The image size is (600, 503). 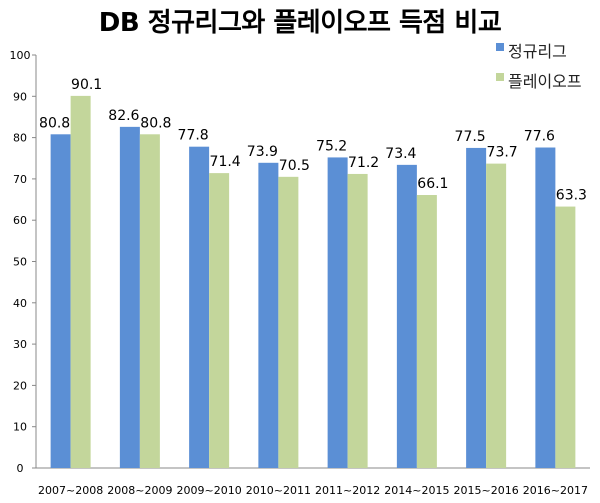 I want to click on data-label-playoff: 70.5, so click(x=294, y=166).